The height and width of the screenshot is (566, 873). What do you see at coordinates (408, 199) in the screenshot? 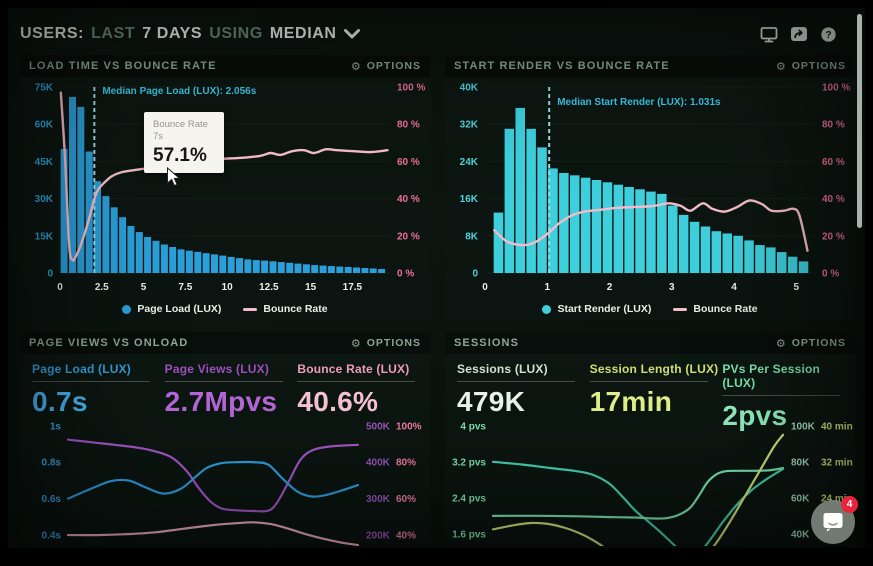
I see `svg-text: 40 %` at bounding box center [408, 199].